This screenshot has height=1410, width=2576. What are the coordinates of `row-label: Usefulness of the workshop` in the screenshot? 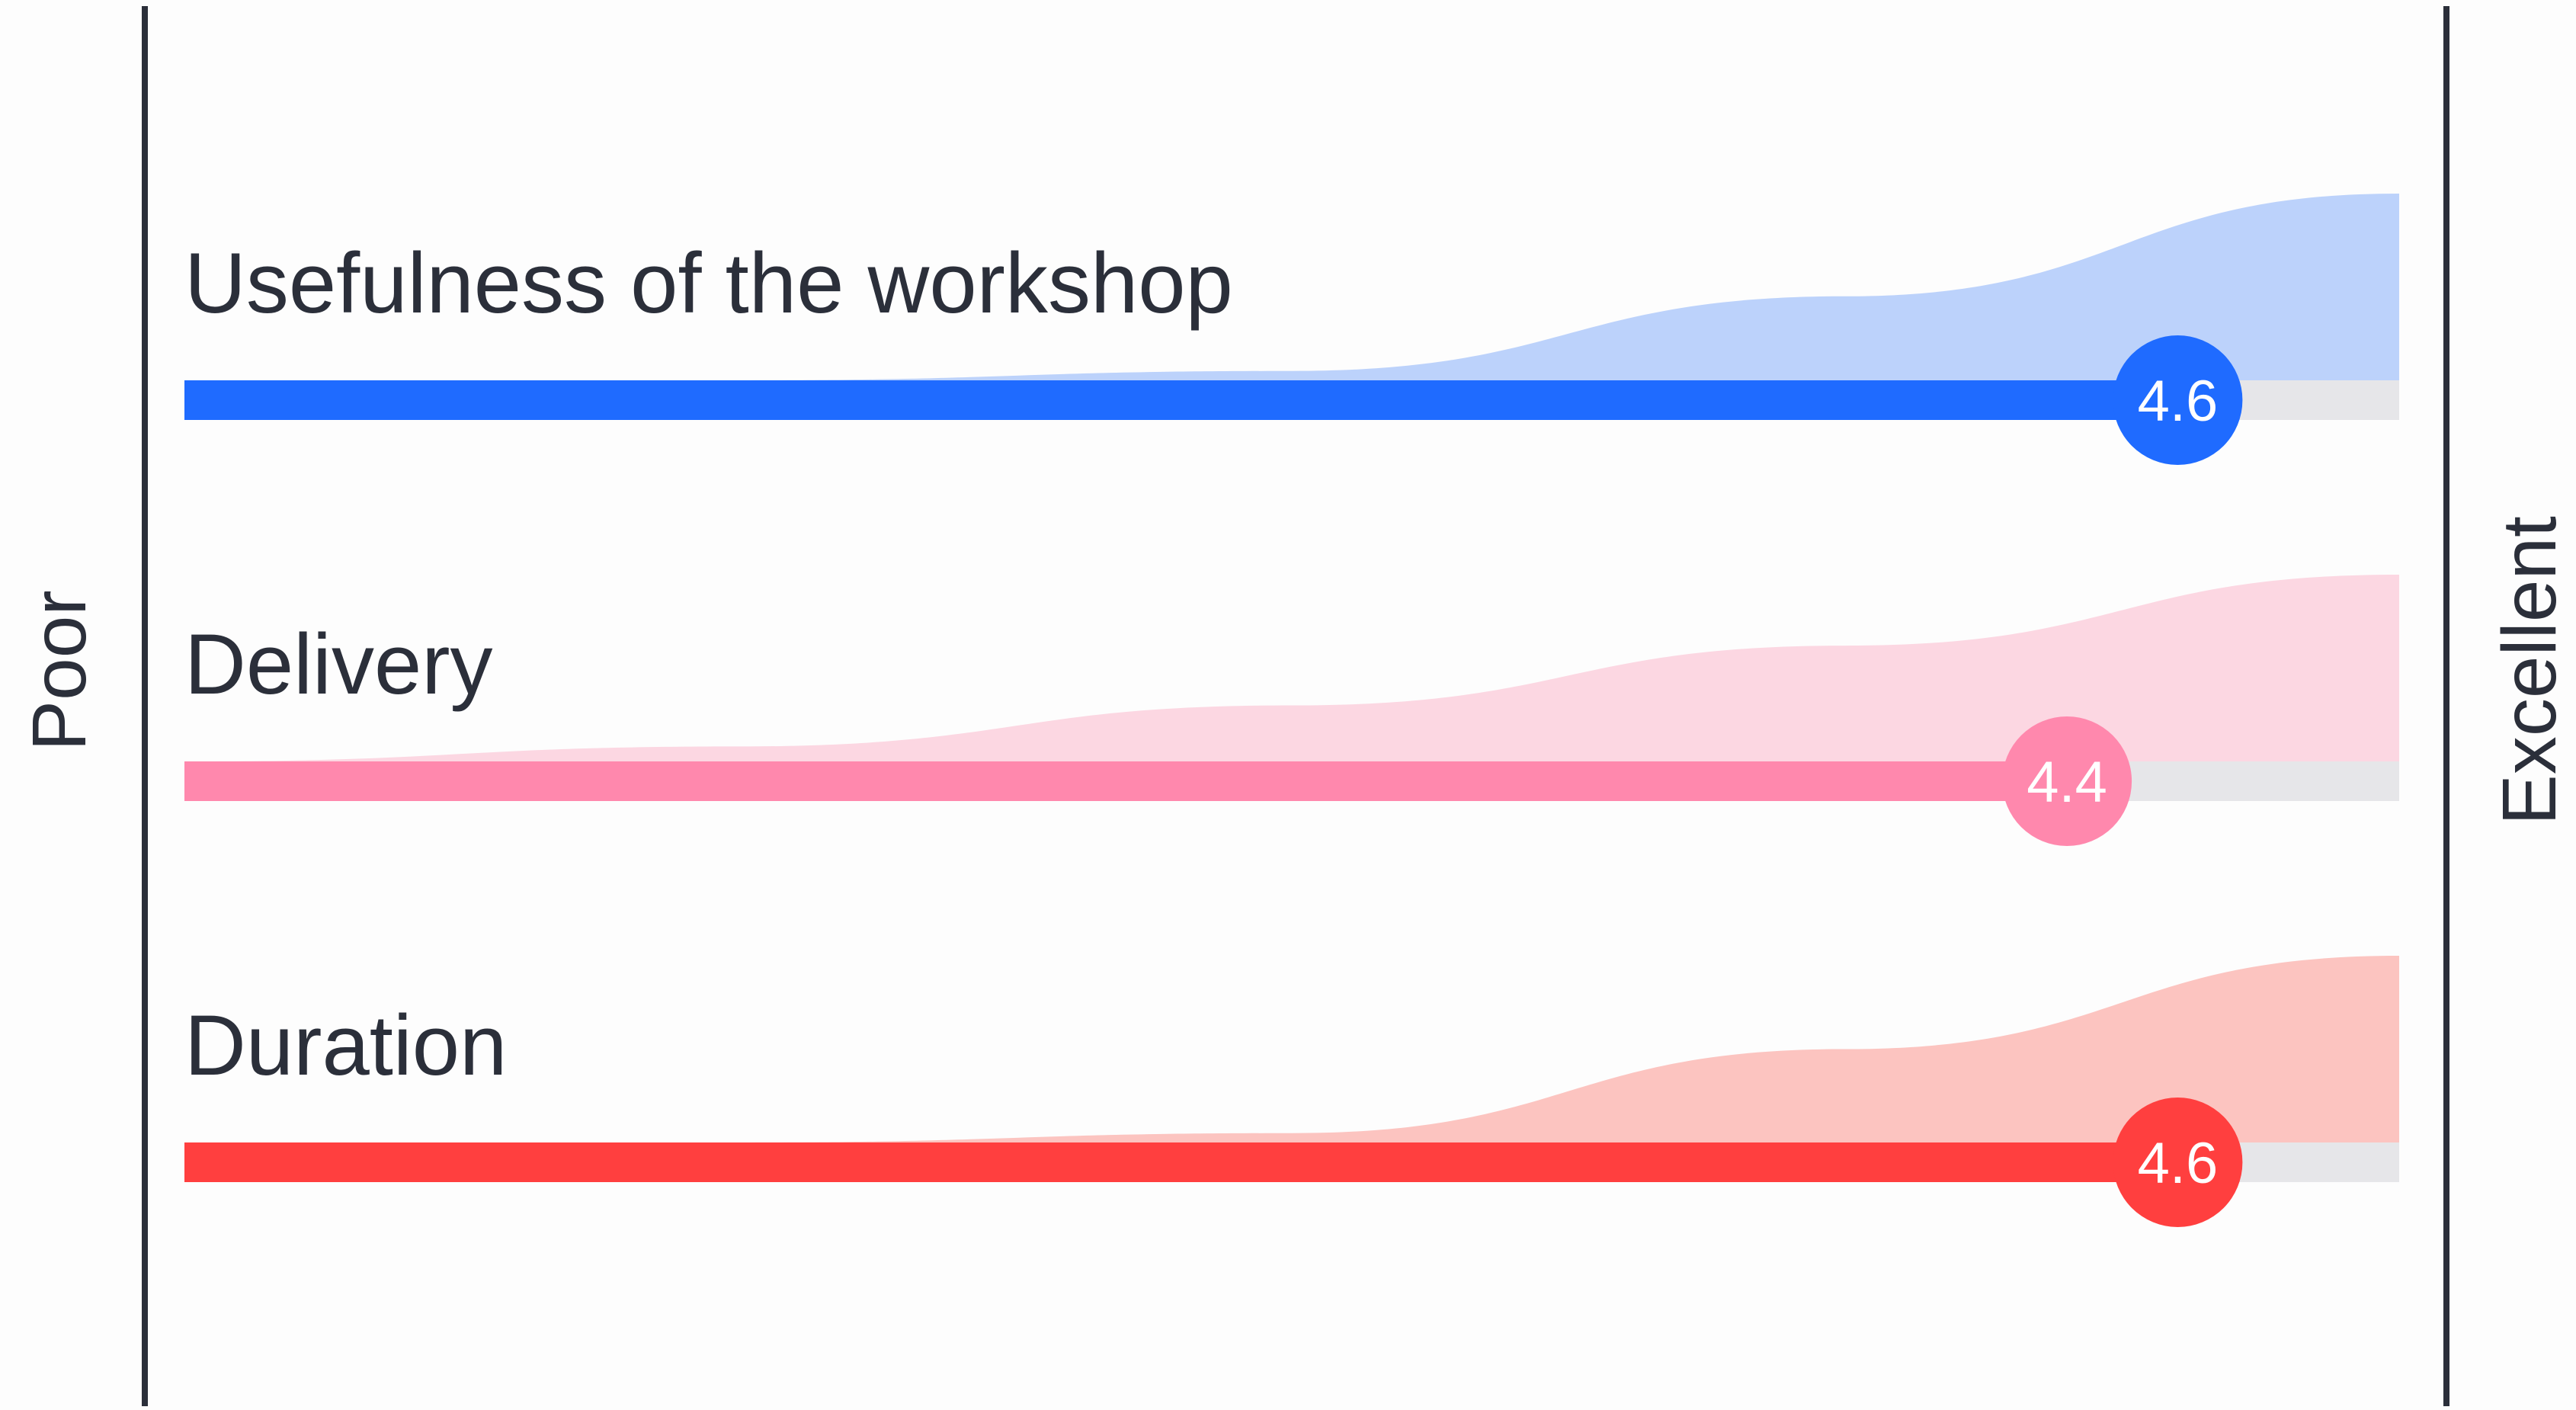 It's located at (708, 283).